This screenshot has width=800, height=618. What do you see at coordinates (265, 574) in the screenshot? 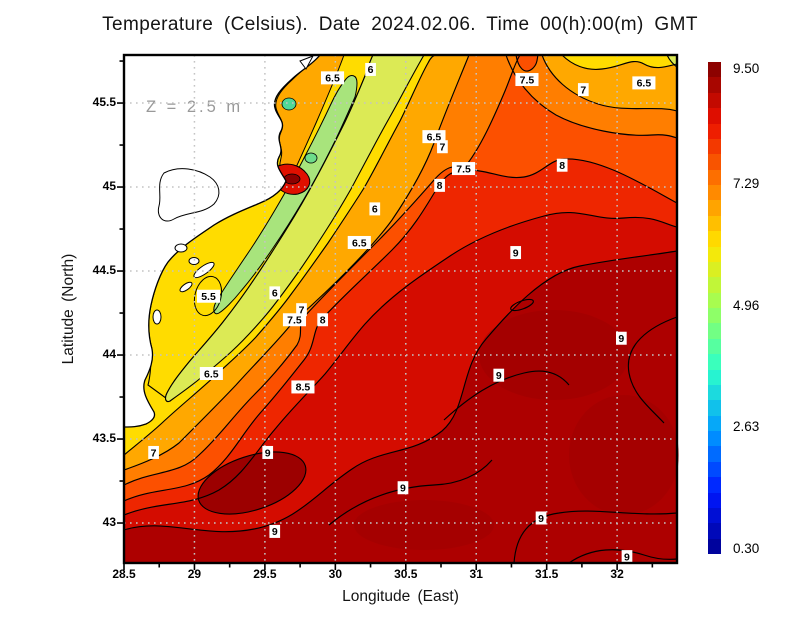
I see `x-tick-label: 29.5` at bounding box center [265, 574].